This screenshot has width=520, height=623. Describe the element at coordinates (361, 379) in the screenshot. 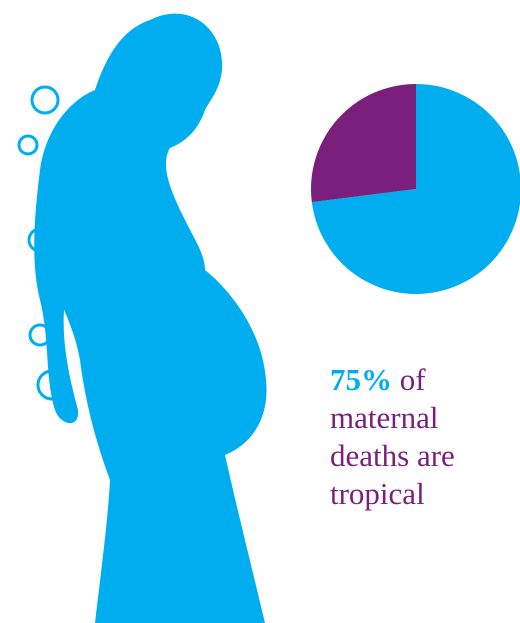

I see `annotation-highlight: 75%` at that location.